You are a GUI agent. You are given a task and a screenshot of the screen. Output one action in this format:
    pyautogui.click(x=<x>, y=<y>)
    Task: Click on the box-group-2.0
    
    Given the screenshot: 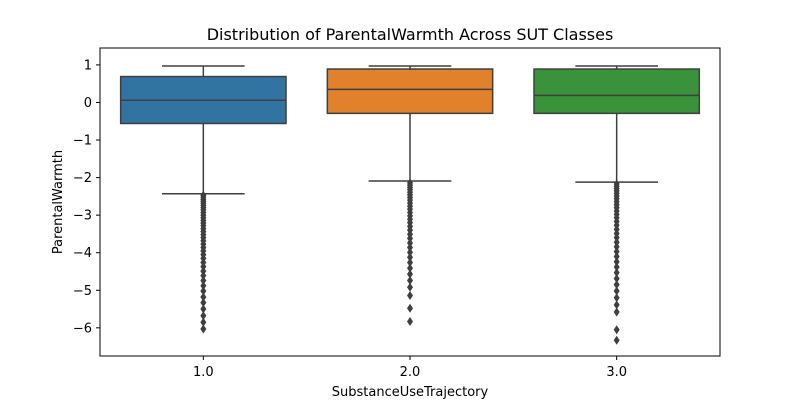 What is the action you would take?
    pyautogui.click(x=410, y=195)
    